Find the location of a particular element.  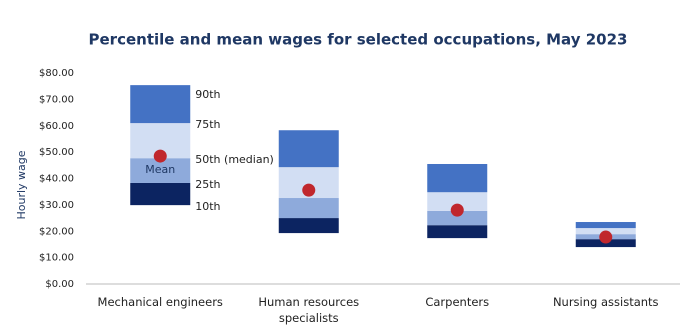

y-axis-label: Hourly wage is located at coordinates (21, 184).